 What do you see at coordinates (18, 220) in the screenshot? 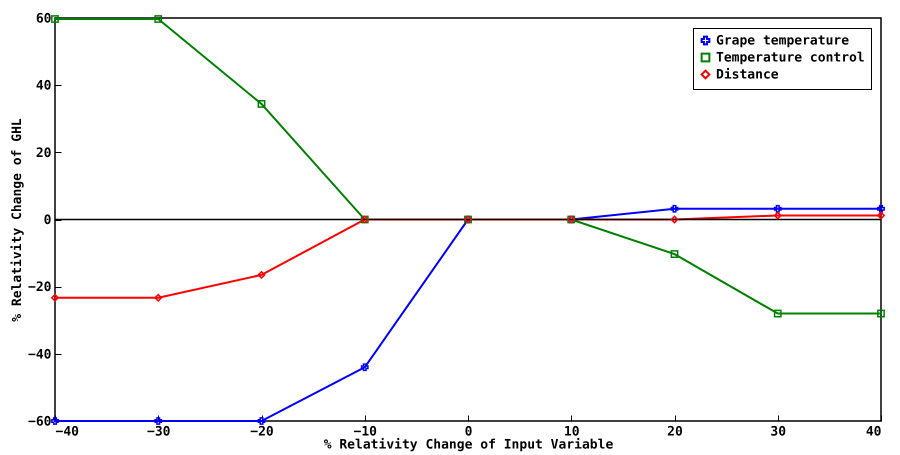
I see `y-axis-title: % Relativity Change of GHL` at bounding box center [18, 220].